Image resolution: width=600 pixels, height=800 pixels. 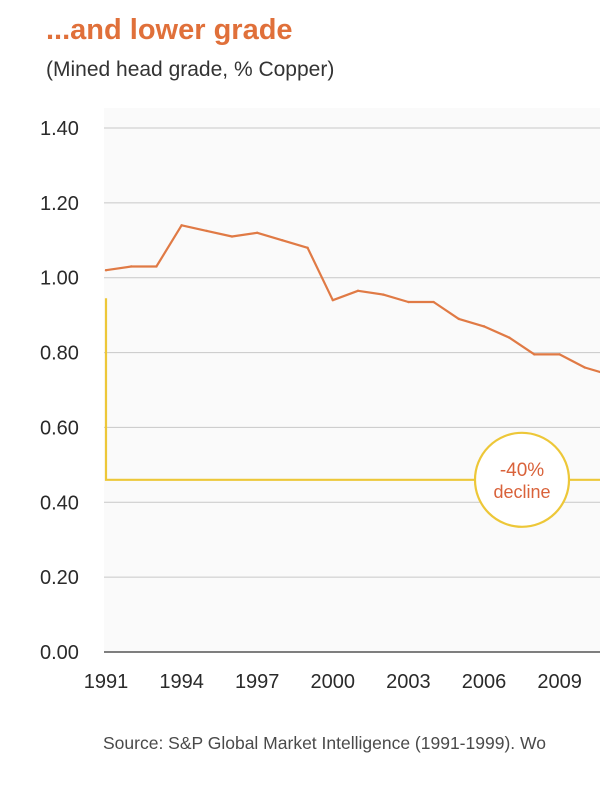 I want to click on x-tick-label: 1991, so click(x=106, y=682).